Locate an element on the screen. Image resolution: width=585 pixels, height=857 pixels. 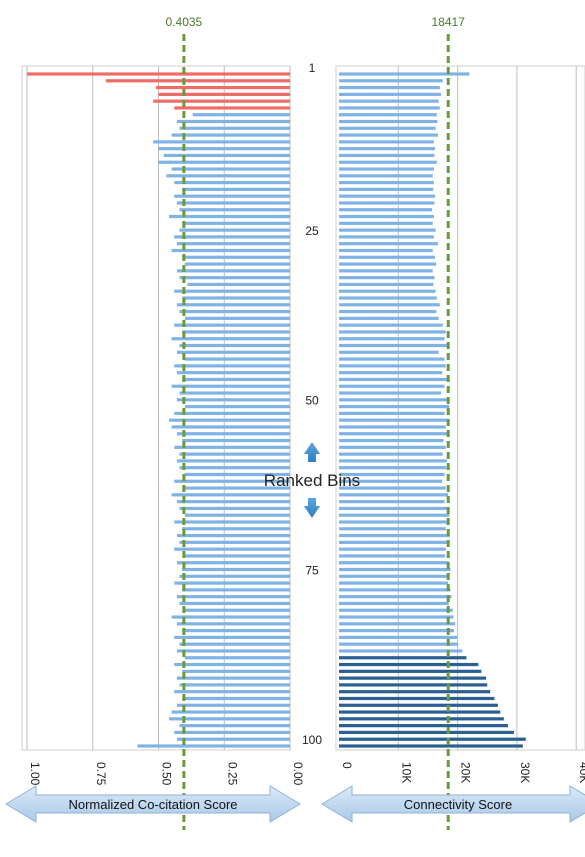
left-reference-label: 0.4035 is located at coordinates (184, 22).